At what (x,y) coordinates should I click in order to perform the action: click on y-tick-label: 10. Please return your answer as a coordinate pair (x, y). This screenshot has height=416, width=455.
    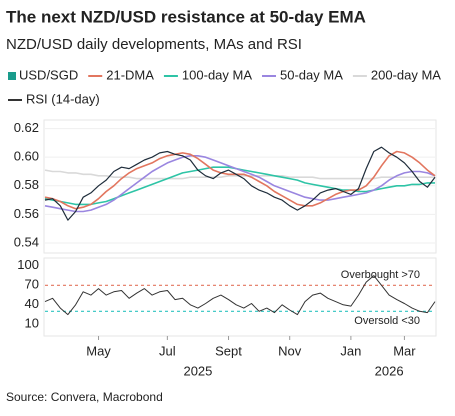
    Looking at the image, I should click on (32, 323).